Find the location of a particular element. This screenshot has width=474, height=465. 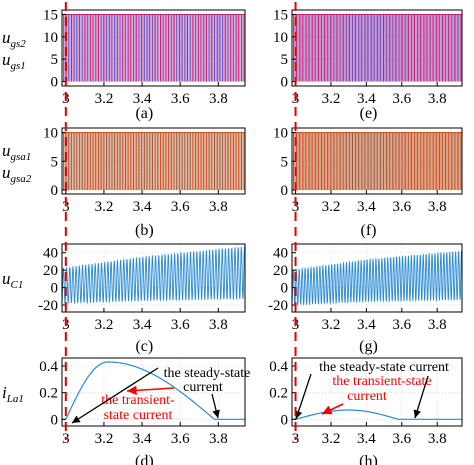

ytick-label: 5 is located at coordinates (285, 60).